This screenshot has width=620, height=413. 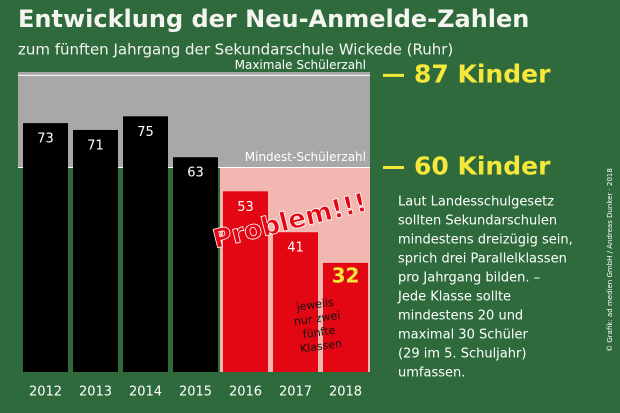 What do you see at coordinates (460, 316) in the screenshot?
I see `body-line: mindestens 20 und` at bounding box center [460, 316].